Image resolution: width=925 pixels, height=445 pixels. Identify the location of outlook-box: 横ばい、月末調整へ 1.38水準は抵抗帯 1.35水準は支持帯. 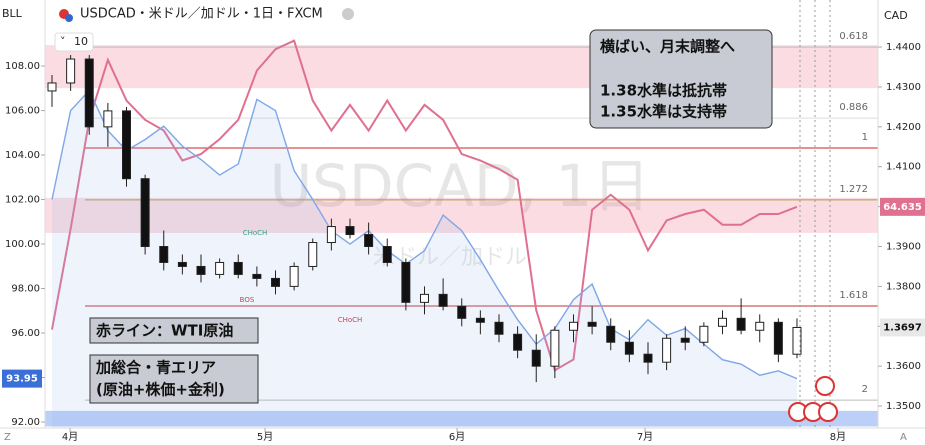
(681, 79).